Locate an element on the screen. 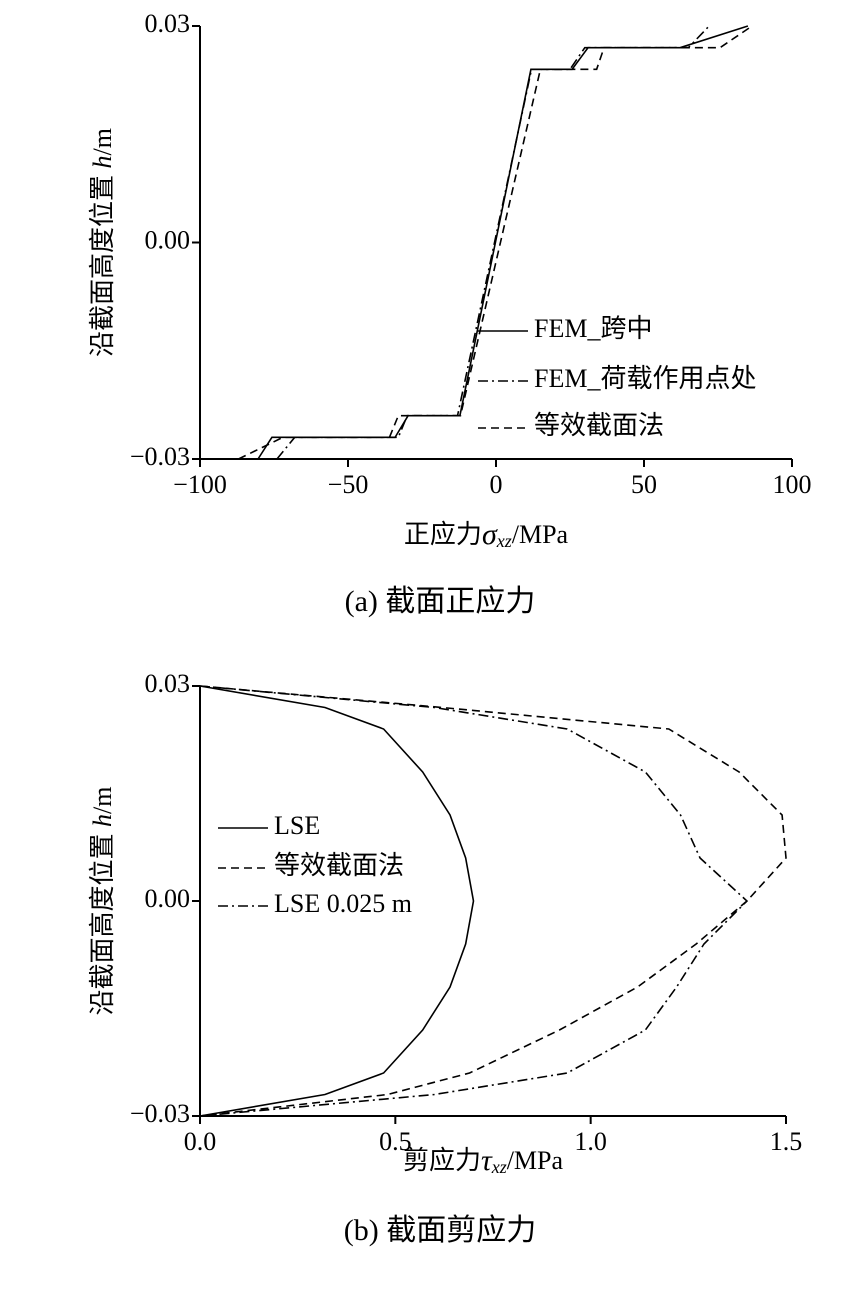 Image resolution: width=861 pixels, height=1290 pixels. x-axis-label-part: 剪应力 is located at coordinates (442, 1160).